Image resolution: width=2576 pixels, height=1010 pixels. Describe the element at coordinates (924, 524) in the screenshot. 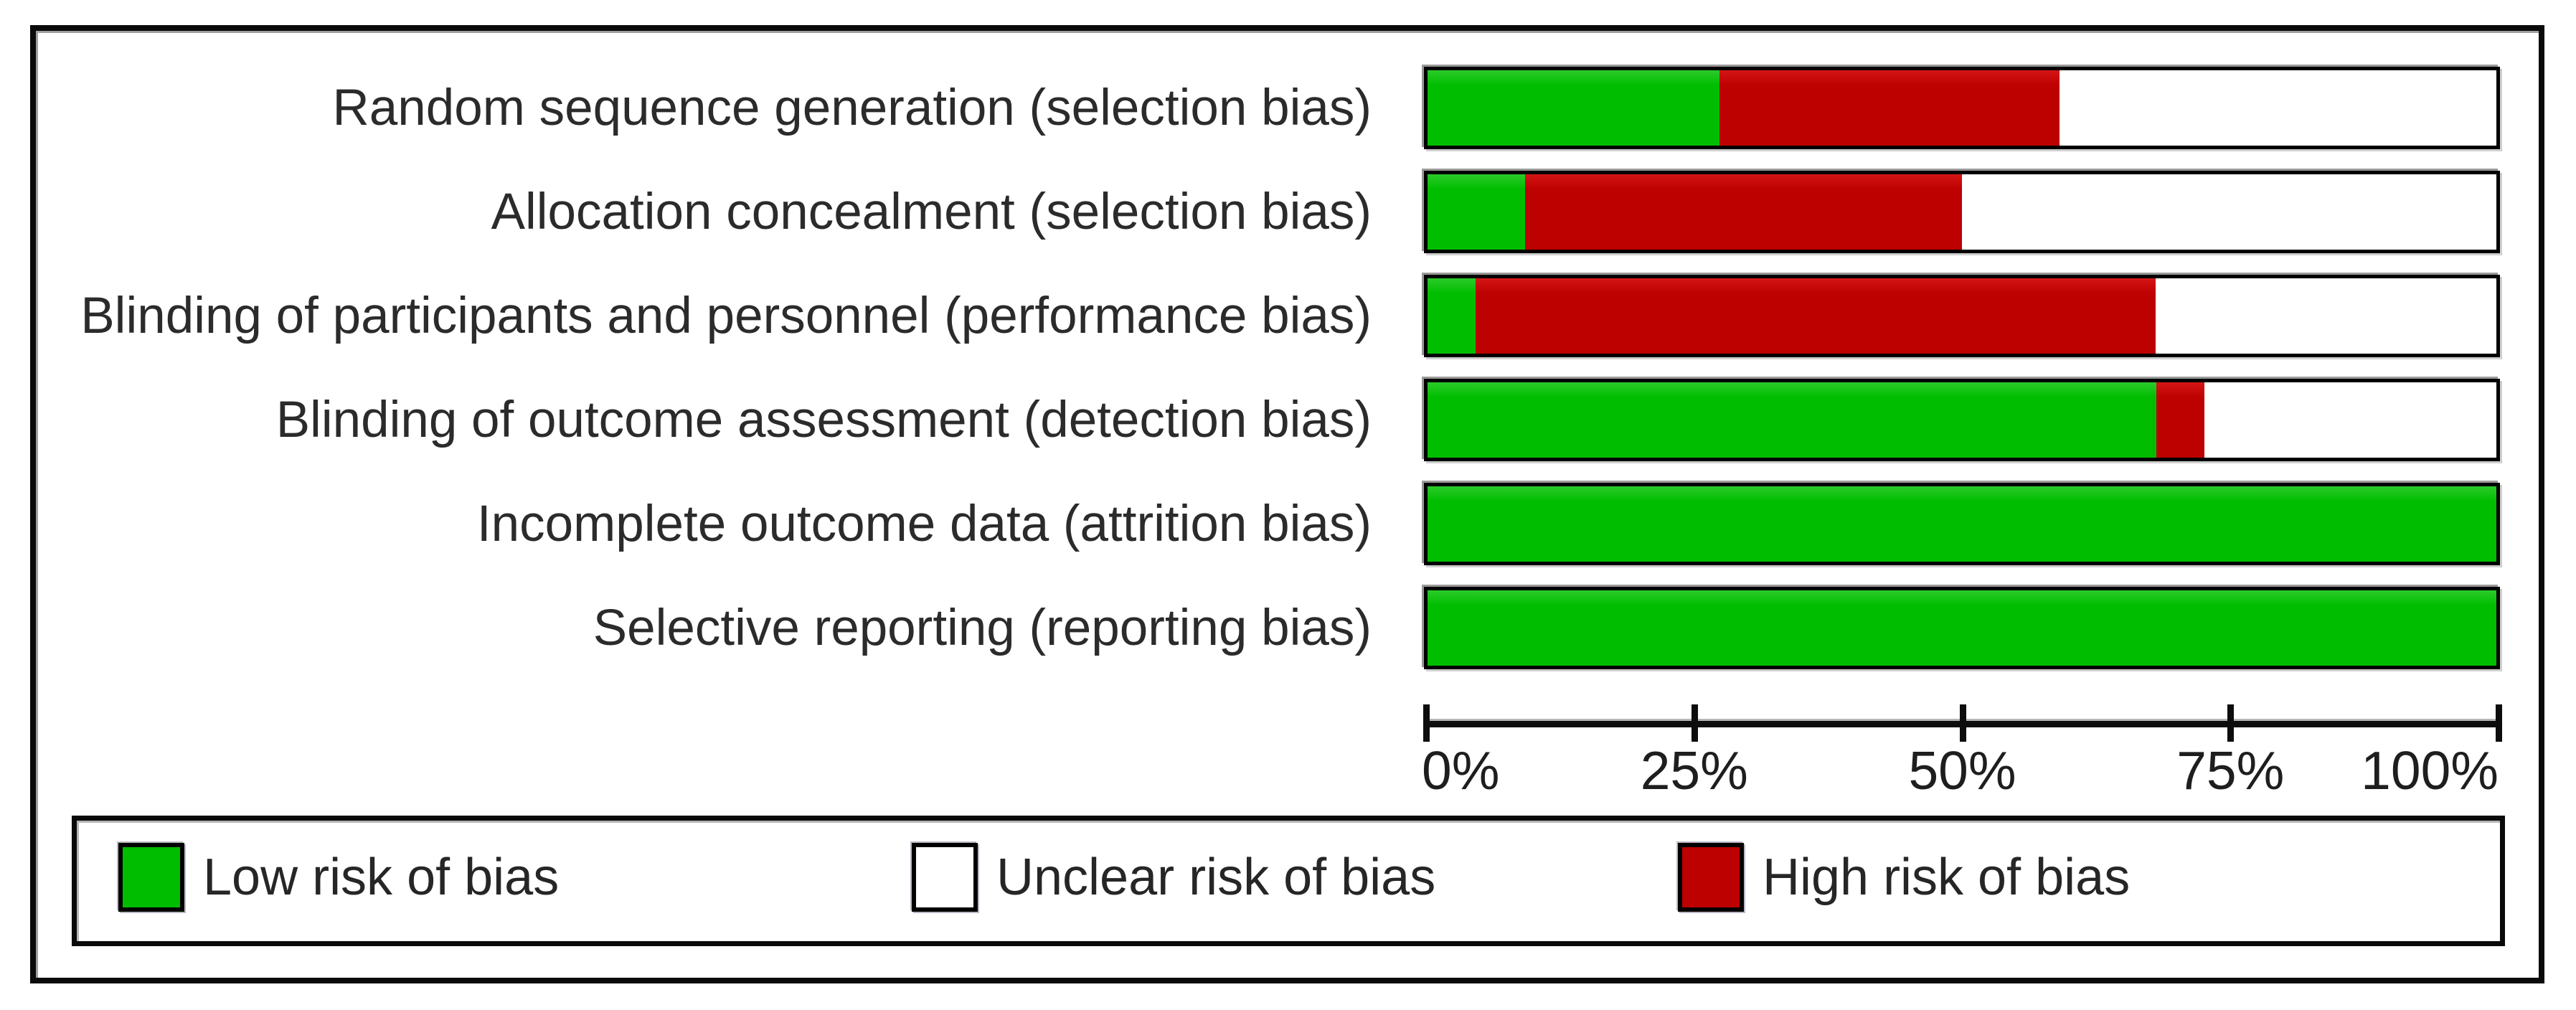

I see `category-label: Incomplete outcome data (attrition bias)` at that location.